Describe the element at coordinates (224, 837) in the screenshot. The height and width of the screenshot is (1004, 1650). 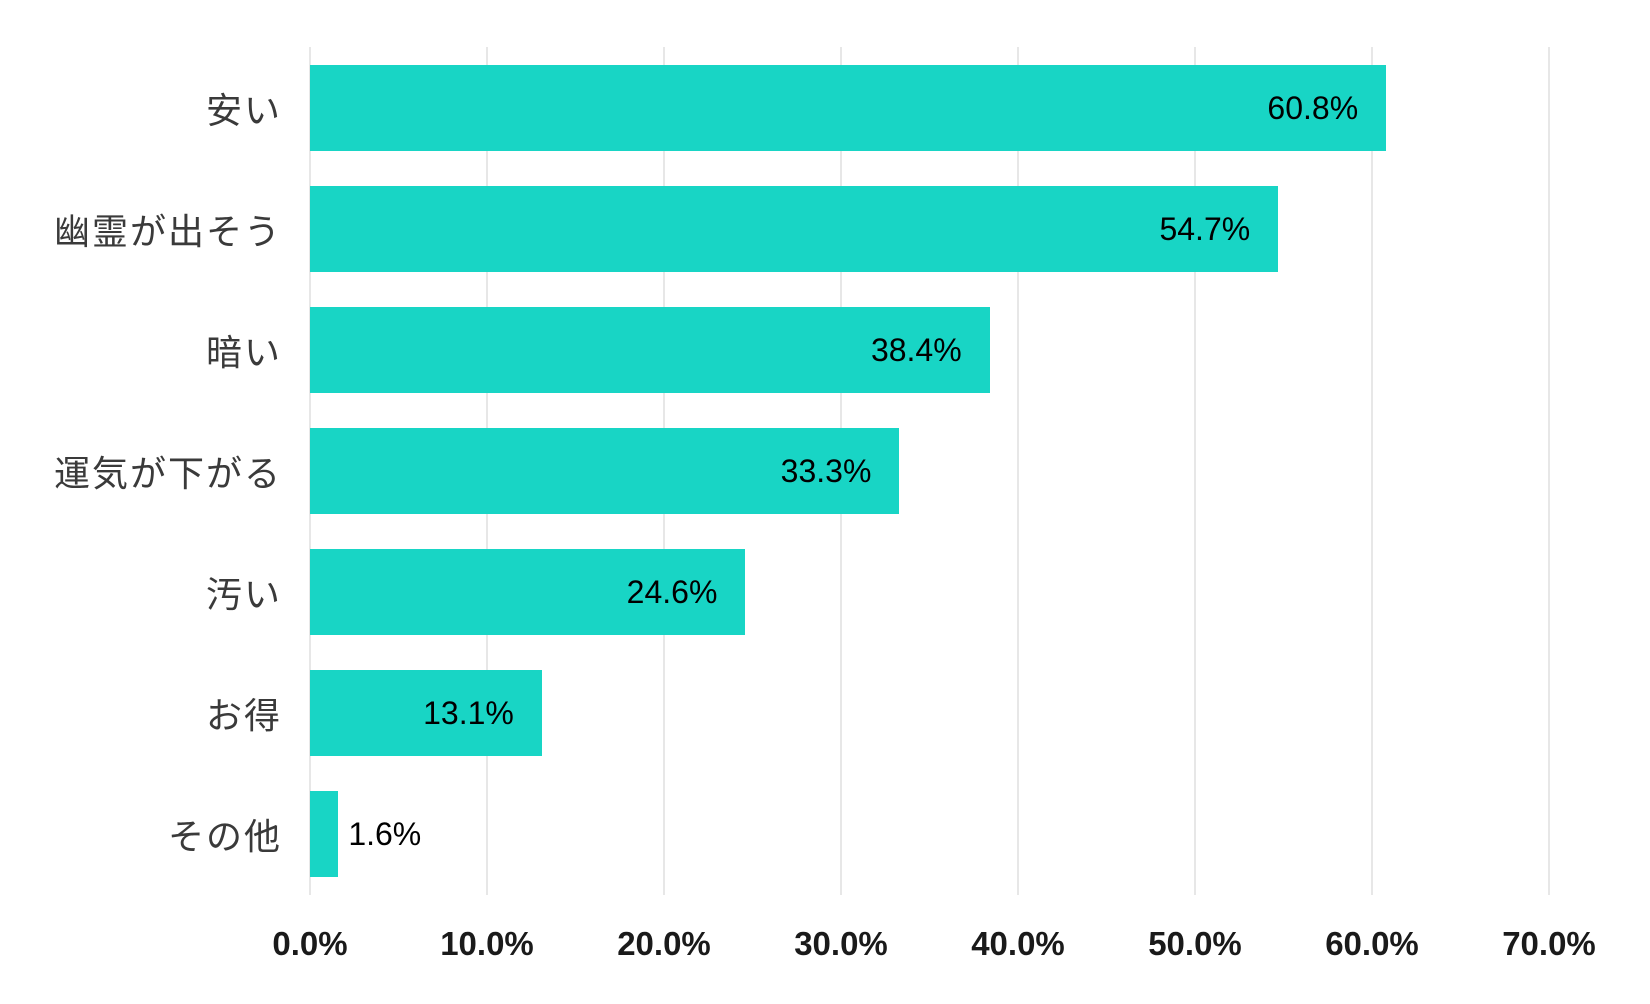
I see `category-label: その他` at that location.